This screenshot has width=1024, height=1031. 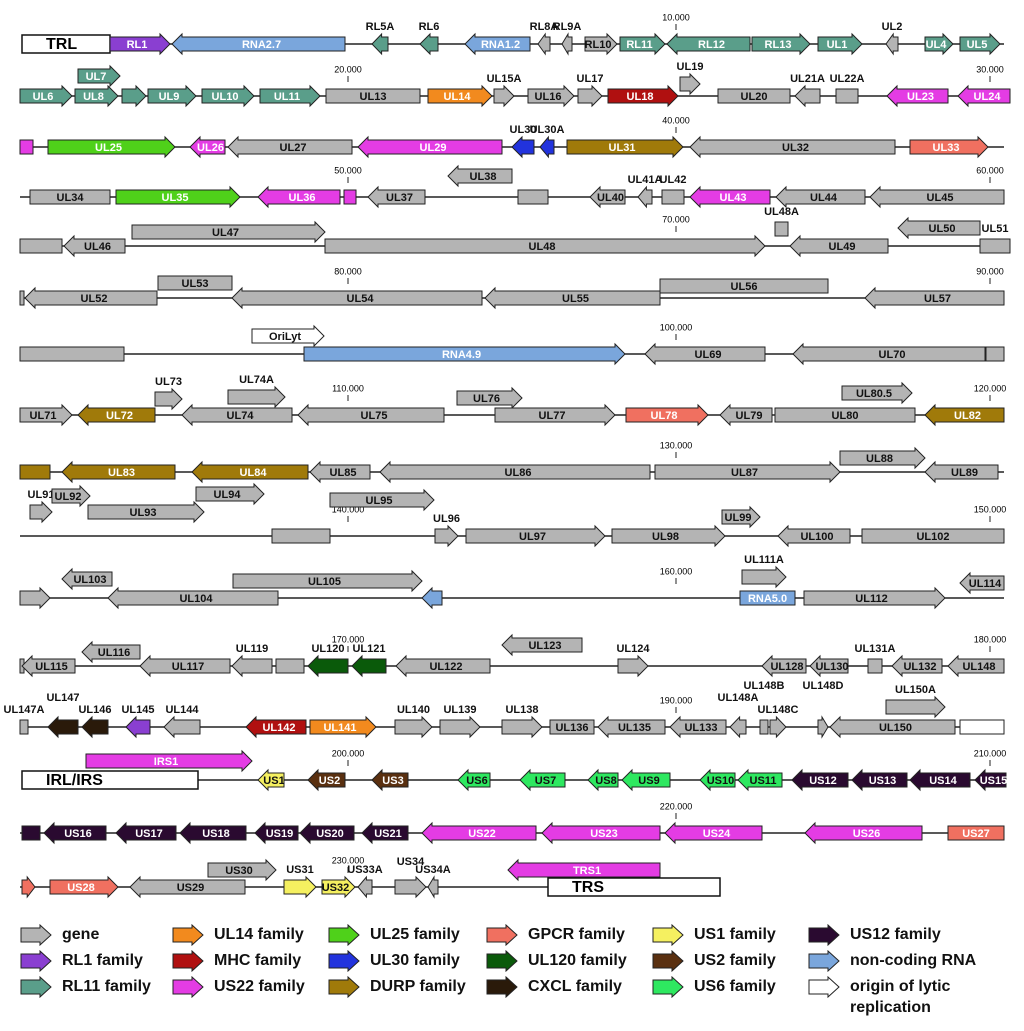 I want to click on feature: US33A, so click(x=365, y=881).